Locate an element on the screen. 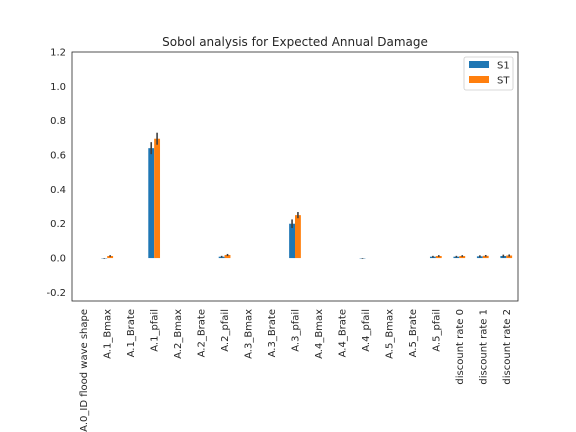 This screenshot has width=576, height=432. x-tick-label: A.1_Brate is located at coordinates (131, 333).